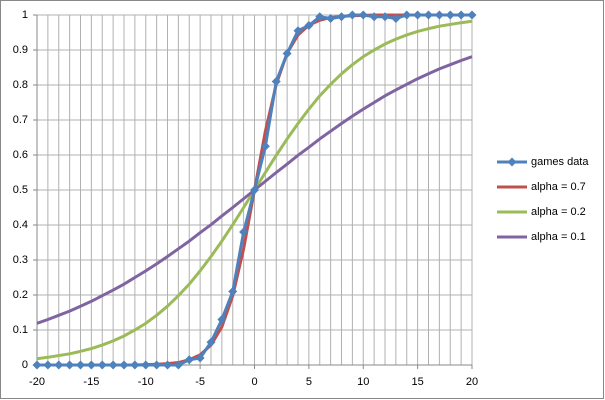 The height and width of the screenshot is (400, 605). I want to click on y-tick-label: 0.9, so click(20, 50).